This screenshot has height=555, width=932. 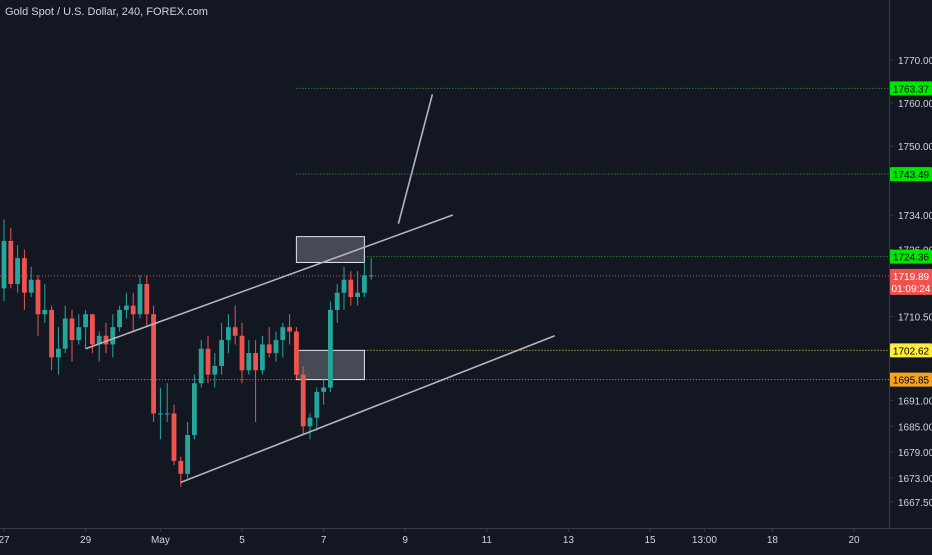 What do you see at coordinates (915, 479) in the screenshot?
I see `price-tick-label: 1673.00` at bounding box center [915, 479].